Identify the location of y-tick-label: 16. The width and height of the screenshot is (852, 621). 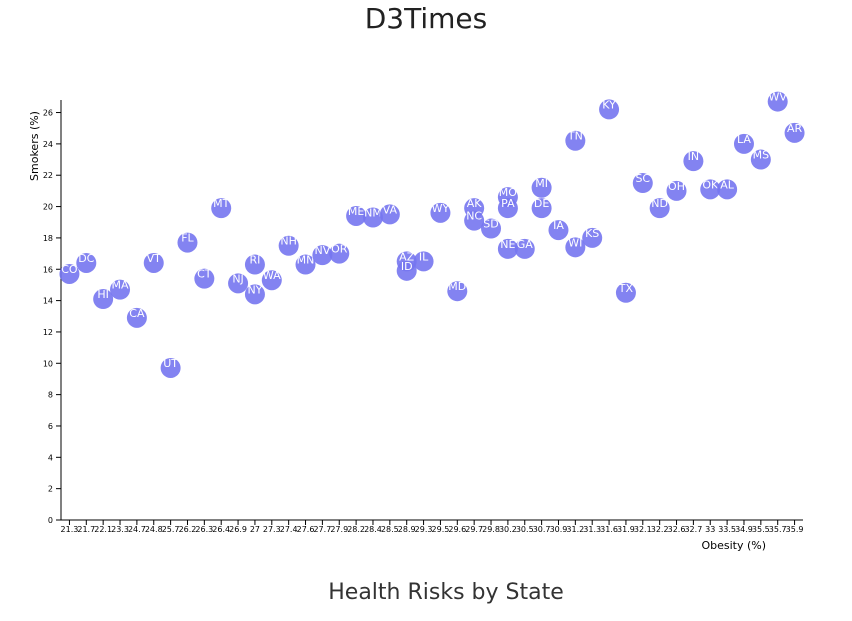
(48, 269).